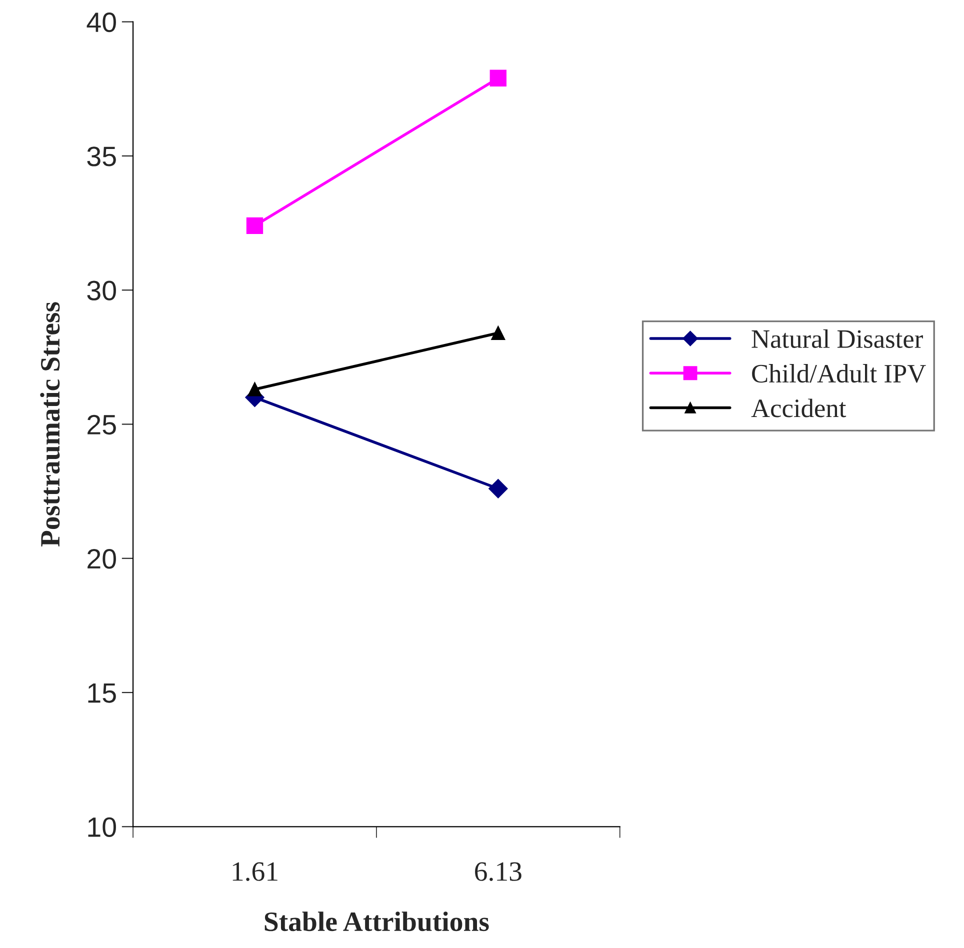  Describe the element at coordinates (101, 290) in the screenshot. I see `y-tick-label: 30` at that location.